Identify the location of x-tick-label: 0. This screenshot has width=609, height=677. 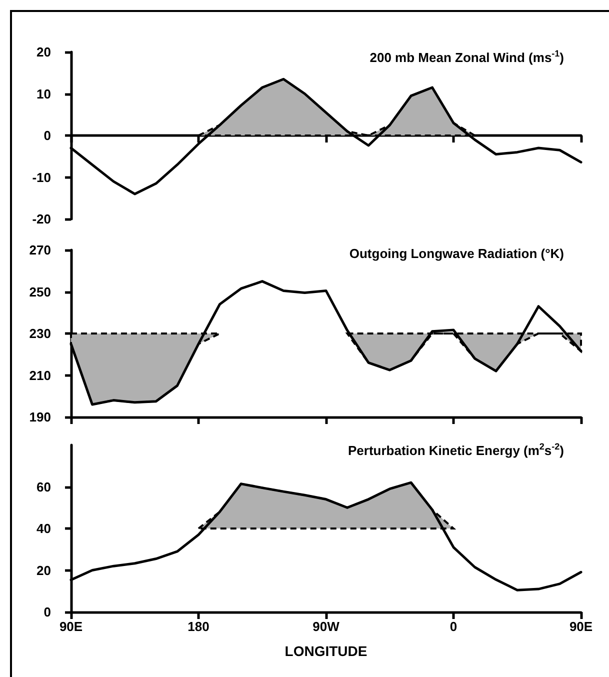
(454, 626).